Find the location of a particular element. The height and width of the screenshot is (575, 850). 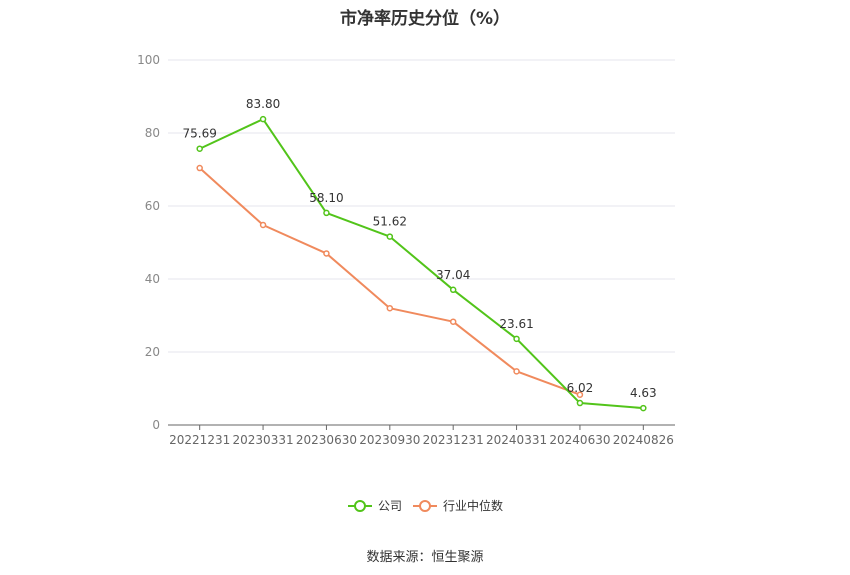

x-tick-label: 20230331 is located at coordinates (263, 440).